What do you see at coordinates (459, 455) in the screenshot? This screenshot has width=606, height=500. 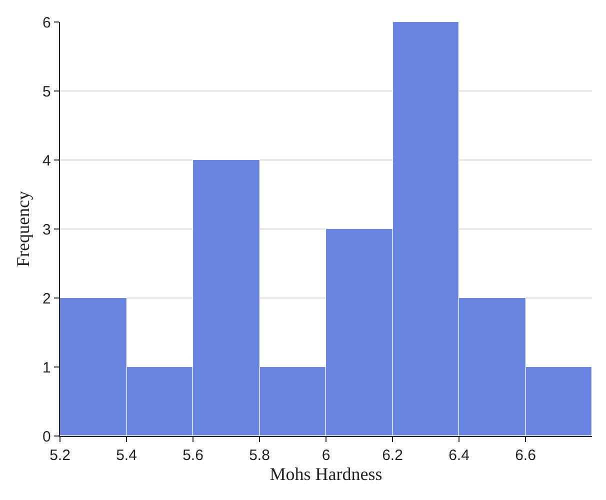 I see `x-tick-label: 6.4` at bounding box center [459, 455].